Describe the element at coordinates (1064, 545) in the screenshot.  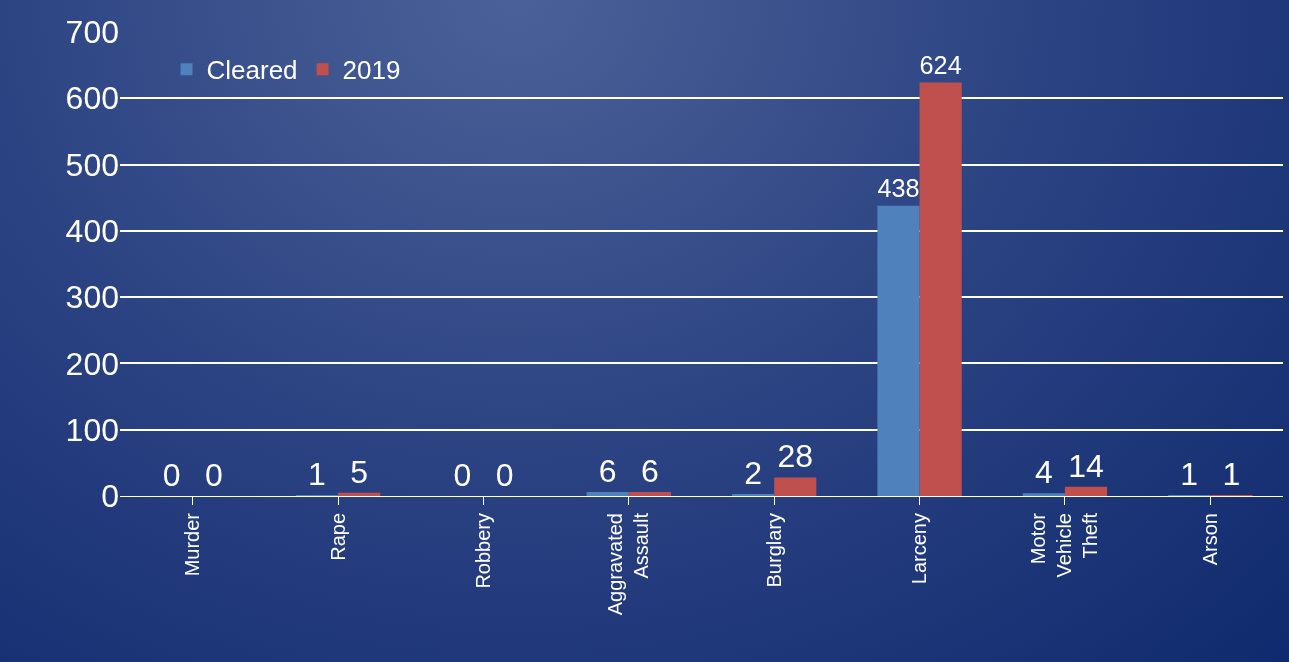
I see `x-tick-label: Motor Vehicle Theft` at that location.